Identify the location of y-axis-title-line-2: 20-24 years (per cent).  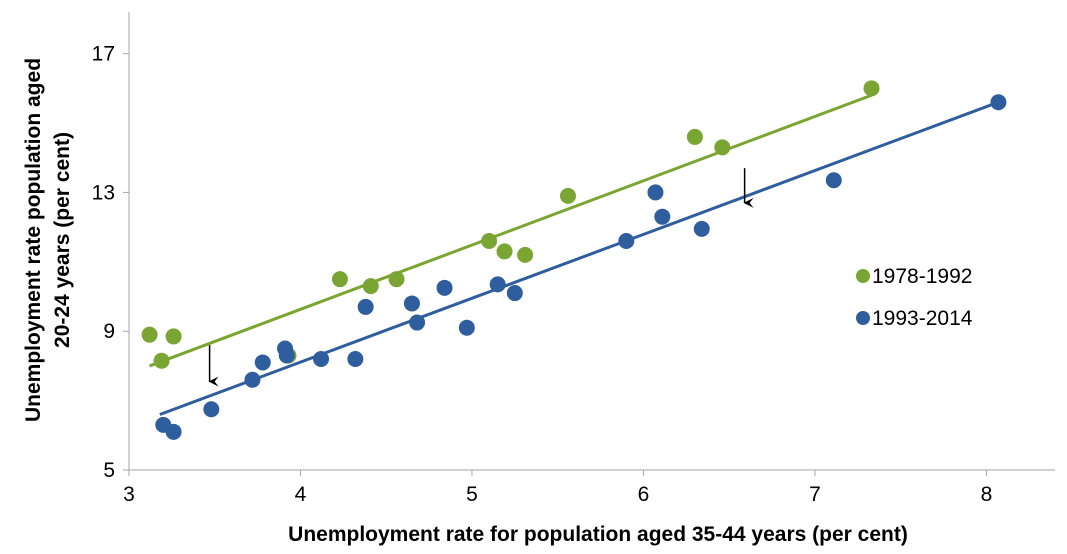
(62, 240).